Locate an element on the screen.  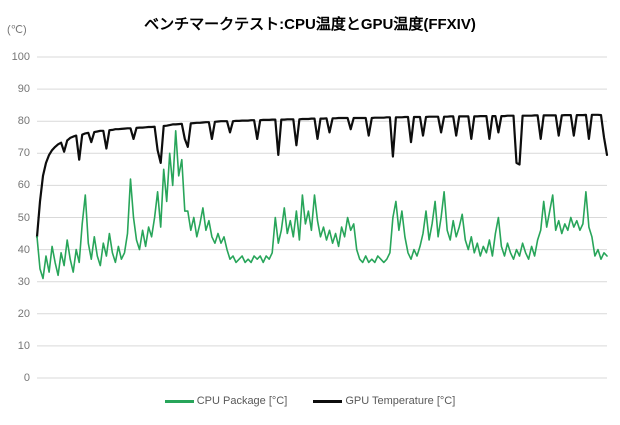
gpu-legend-label: GPU Temperature [°C] is located at coordinates (400, 401).